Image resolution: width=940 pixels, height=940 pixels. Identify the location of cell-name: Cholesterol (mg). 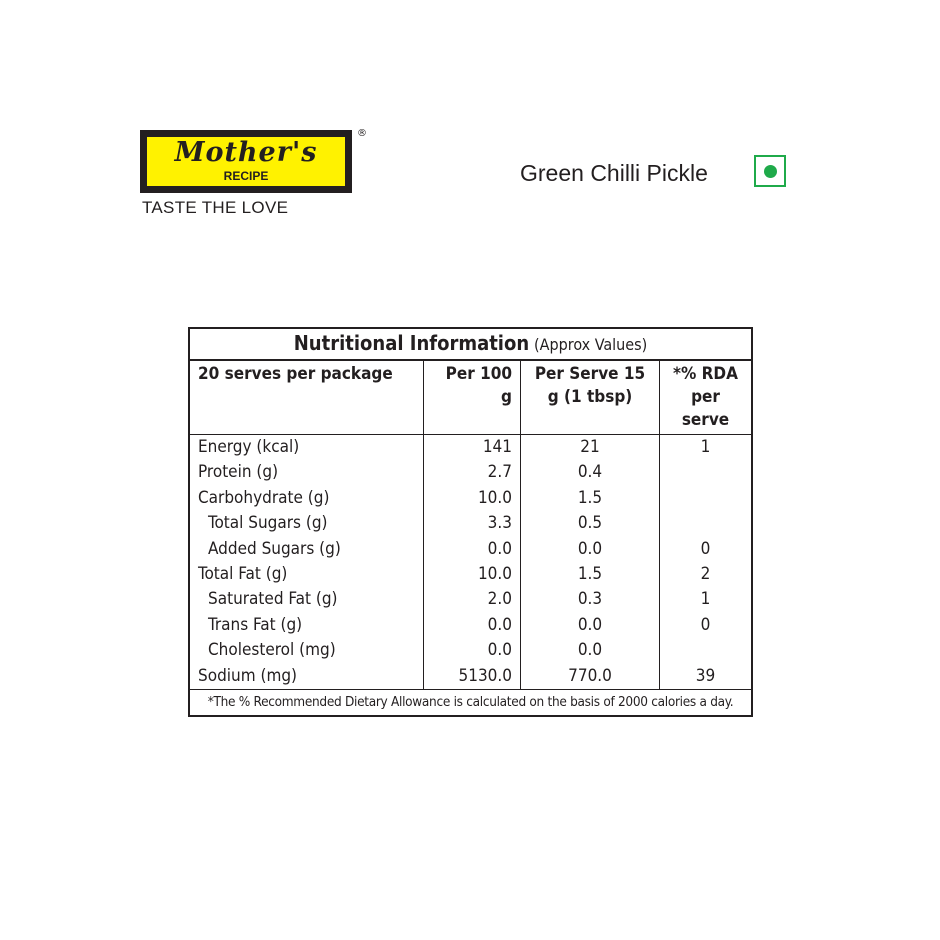
(272, 650).